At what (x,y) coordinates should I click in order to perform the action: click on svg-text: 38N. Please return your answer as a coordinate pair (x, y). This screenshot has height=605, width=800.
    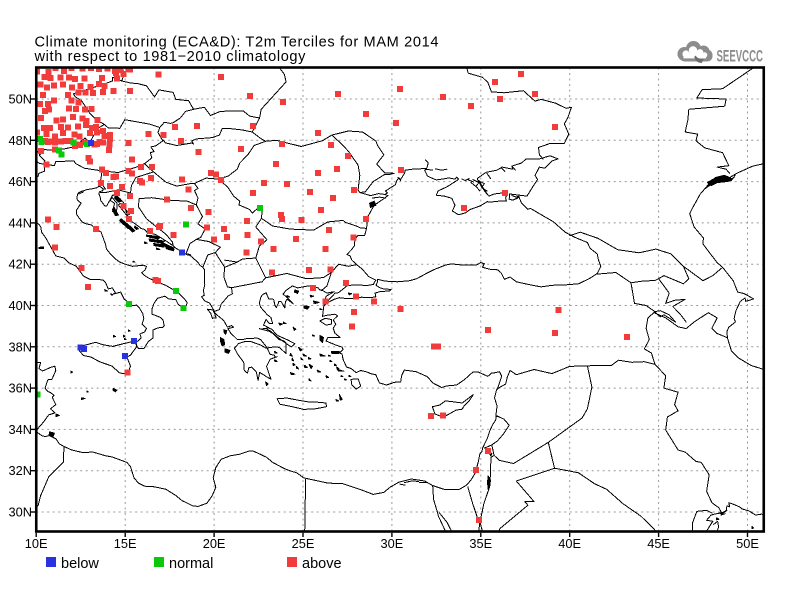
    Looking at the image, I should click on (20, 346).